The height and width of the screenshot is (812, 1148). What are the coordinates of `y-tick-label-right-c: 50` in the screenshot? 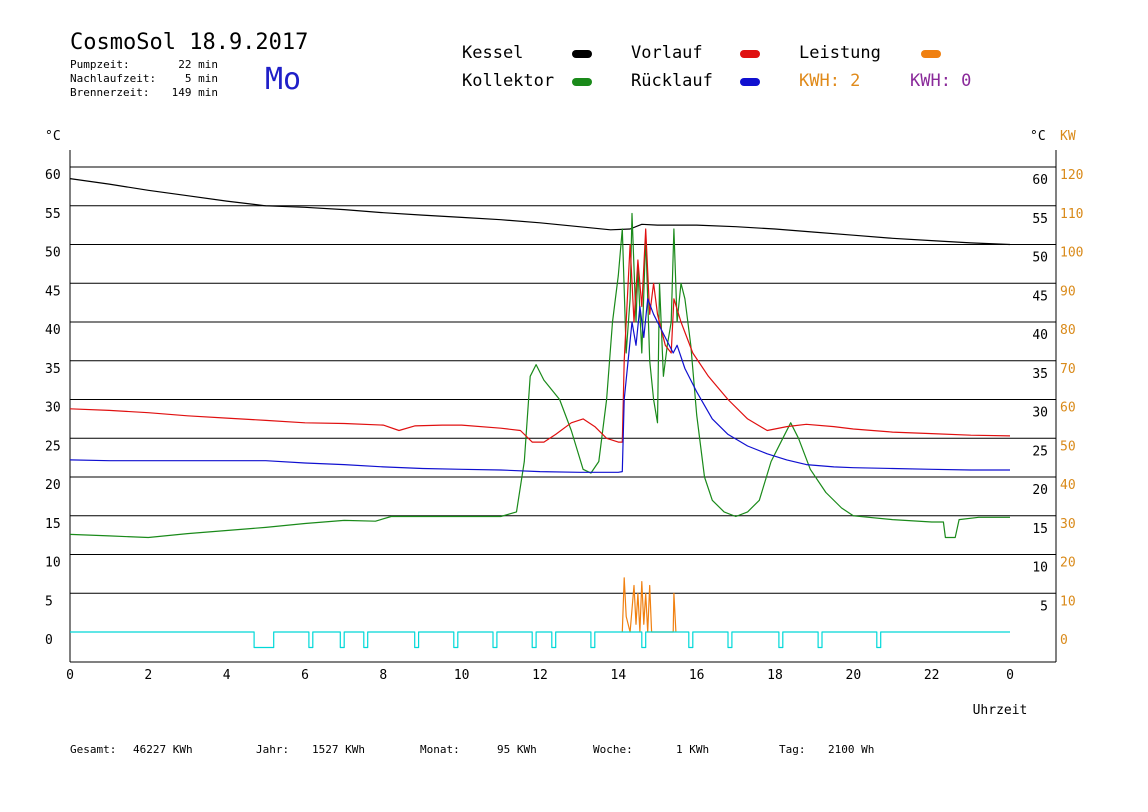 It's located at (1040, 258).